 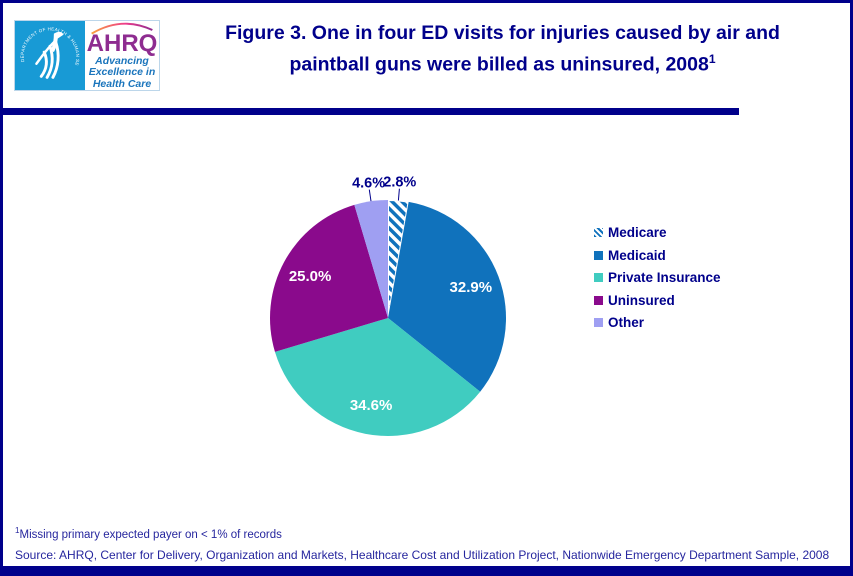 I want to click on legend-label: Private Insurance, so click(x=664, y=277).